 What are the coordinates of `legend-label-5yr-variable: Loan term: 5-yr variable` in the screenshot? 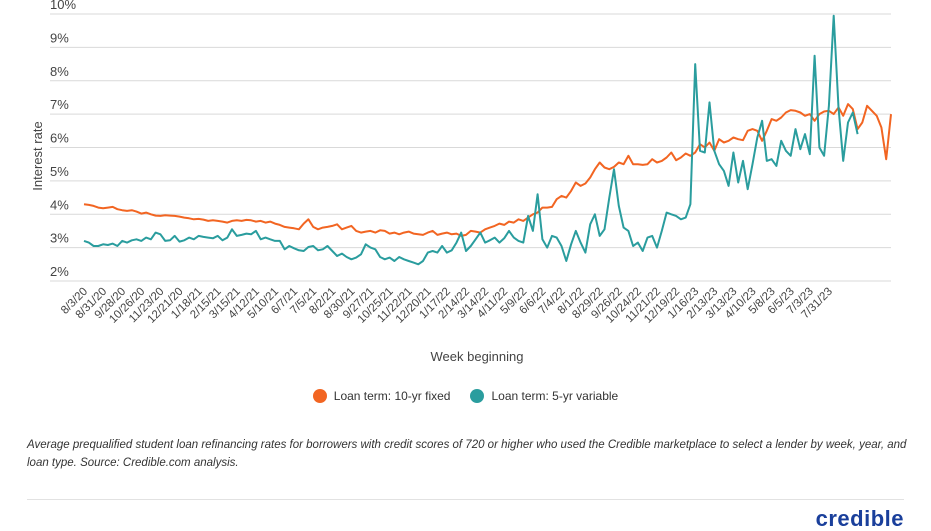 It's located at (555, 396).